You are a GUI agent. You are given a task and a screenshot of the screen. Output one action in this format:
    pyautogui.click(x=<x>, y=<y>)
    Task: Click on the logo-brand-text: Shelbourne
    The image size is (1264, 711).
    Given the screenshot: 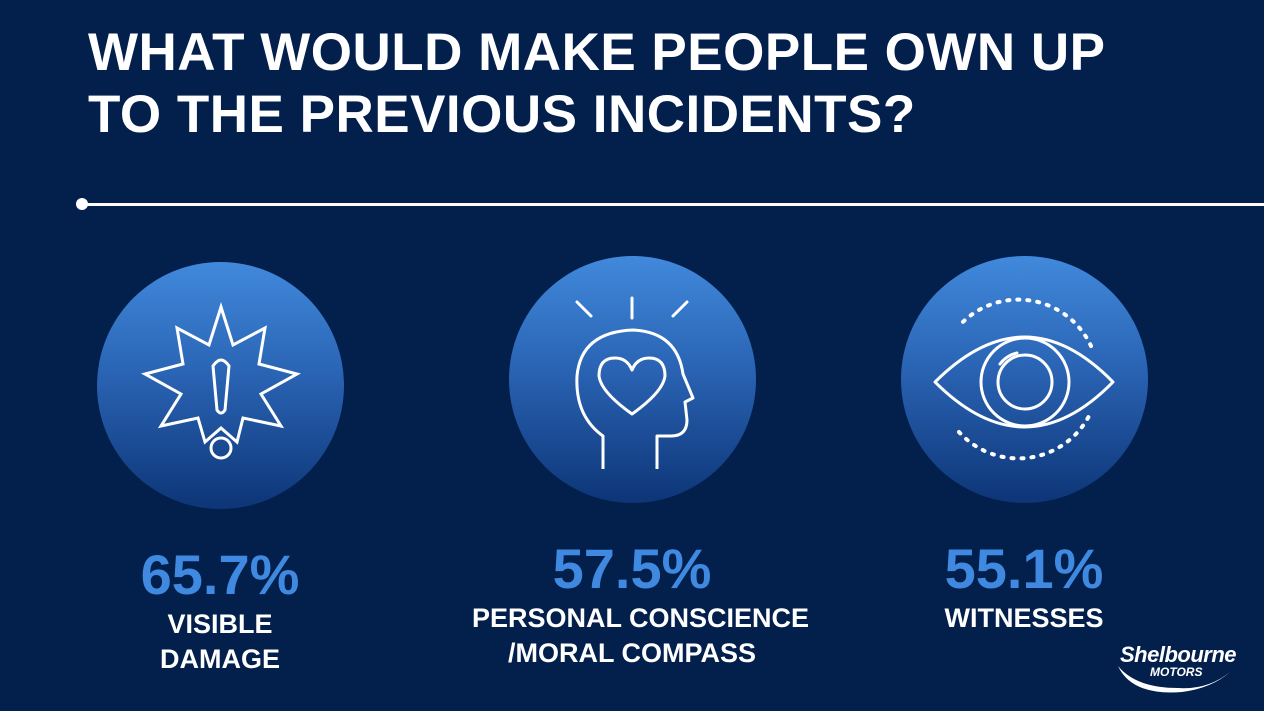 What is the action you would take?
    pyautogui.click(x=1178, y=654)
    